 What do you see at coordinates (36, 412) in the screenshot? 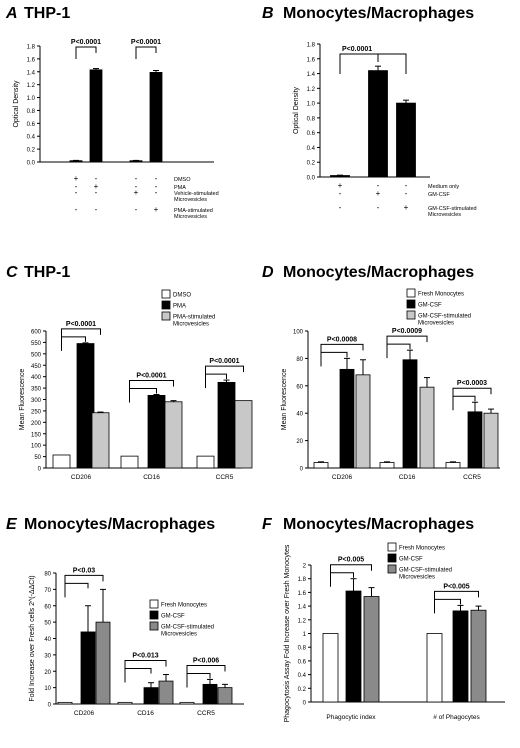
I see `y-tick-label: 250` at bounding box center [36, 412].